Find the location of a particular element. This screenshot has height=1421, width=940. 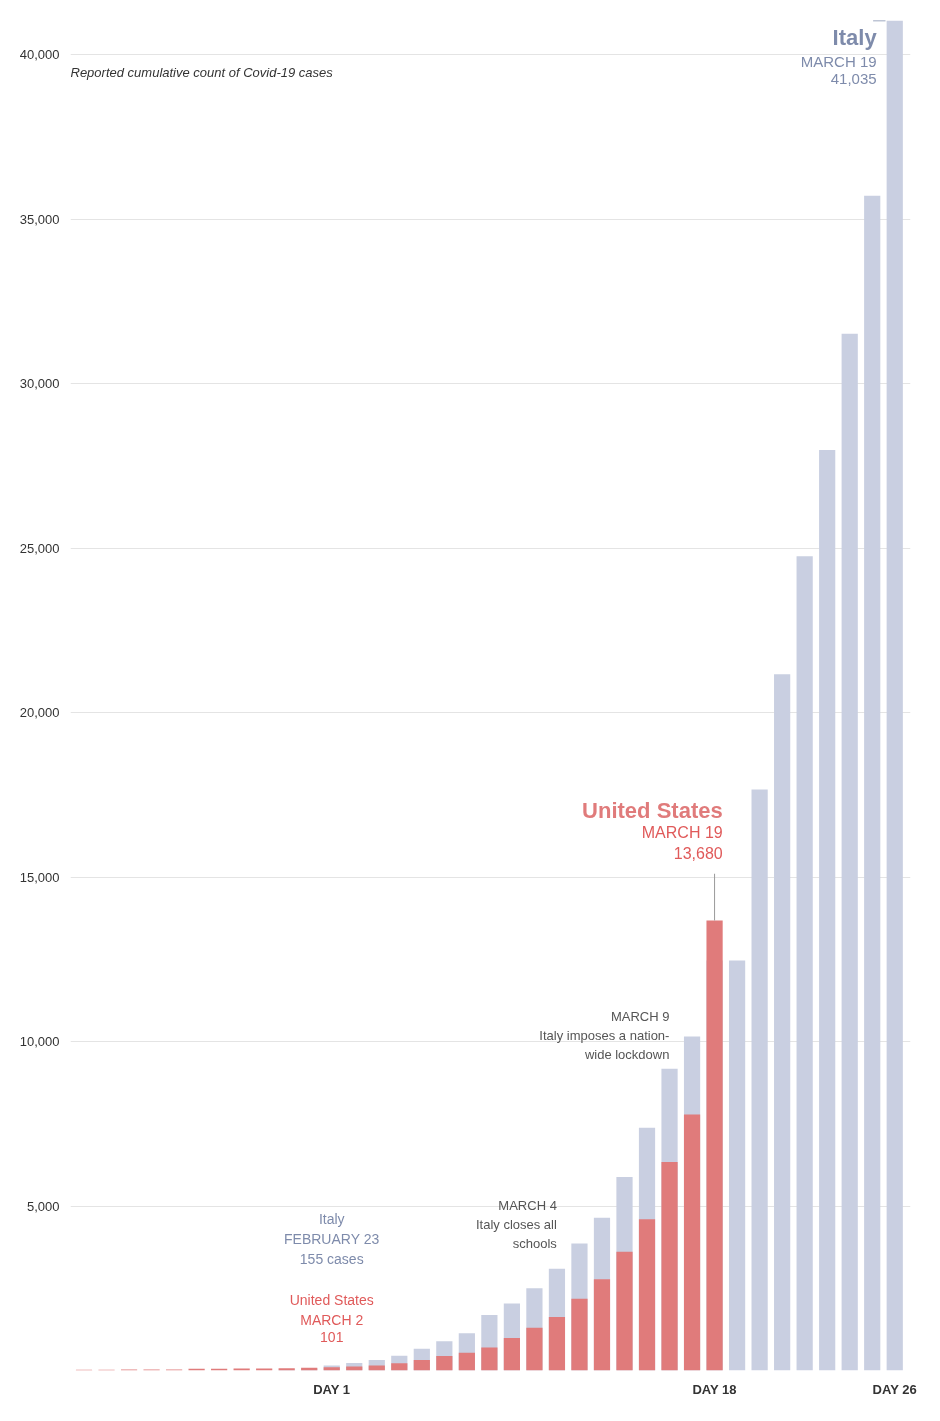

annotation: MARCH 9 Italy imposes a nation- wide lockdown is located at coordinates (604, 1035).